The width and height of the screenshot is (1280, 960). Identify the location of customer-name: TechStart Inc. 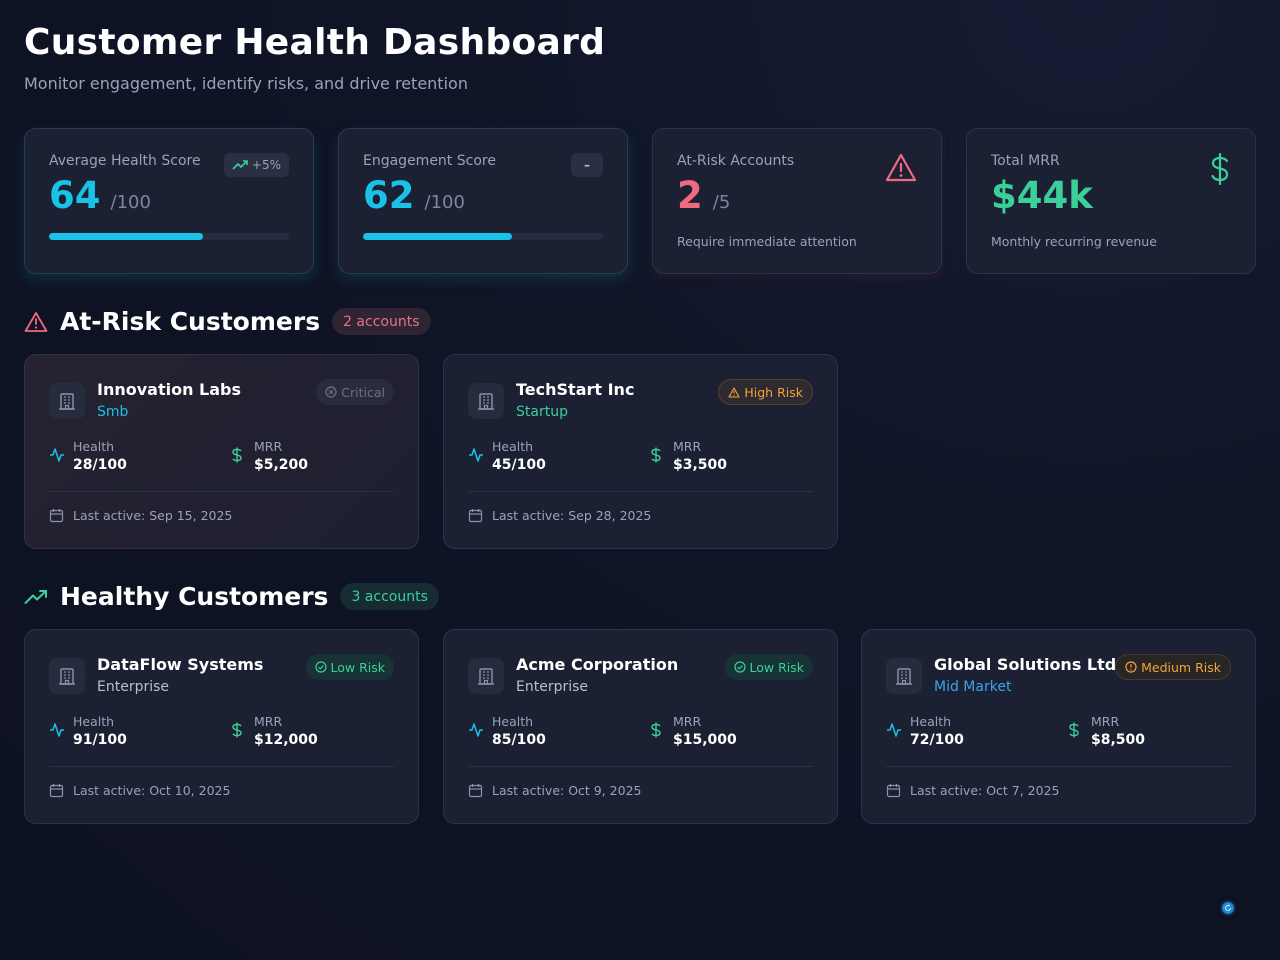
(575, 389).